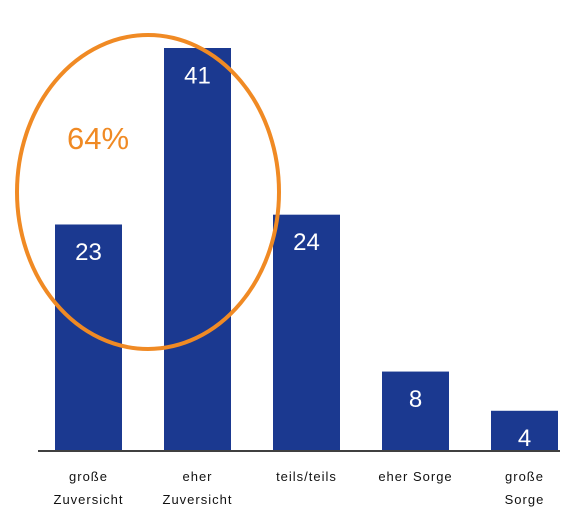 This screenshot has width=567, height=516. I want to click on value-label: 41, so click(197, 75).